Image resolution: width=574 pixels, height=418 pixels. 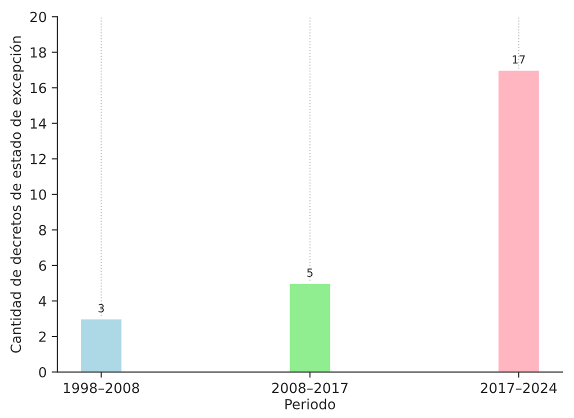 What do you see at coordinates (17, 194) in the screenshot?
I see `y-axis-title: Cantidad de decretos de estado de excepción` at bounding box center [17, 194].